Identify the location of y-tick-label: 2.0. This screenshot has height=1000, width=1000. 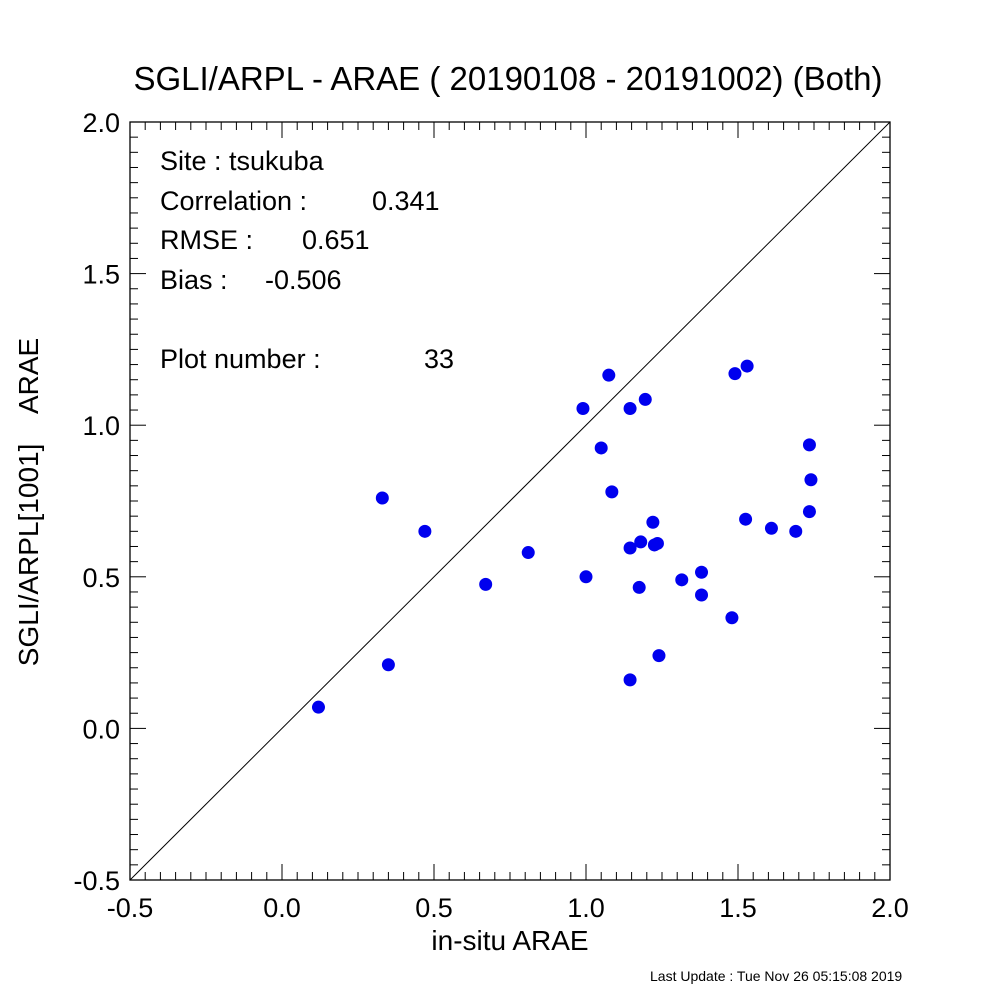
(101, 123).